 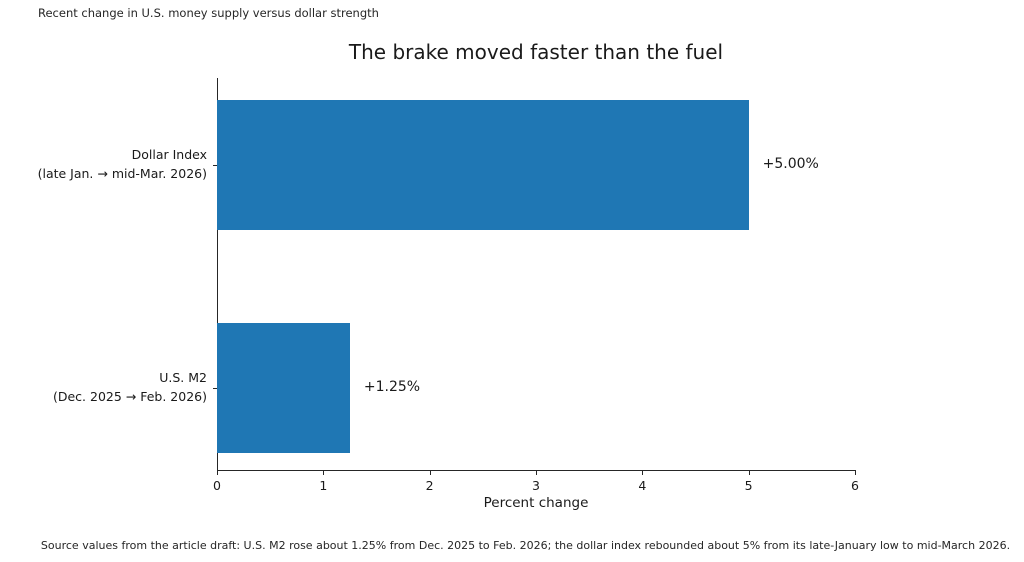 I want to click on x-tick-label: 6, so click(x=855, y=485).